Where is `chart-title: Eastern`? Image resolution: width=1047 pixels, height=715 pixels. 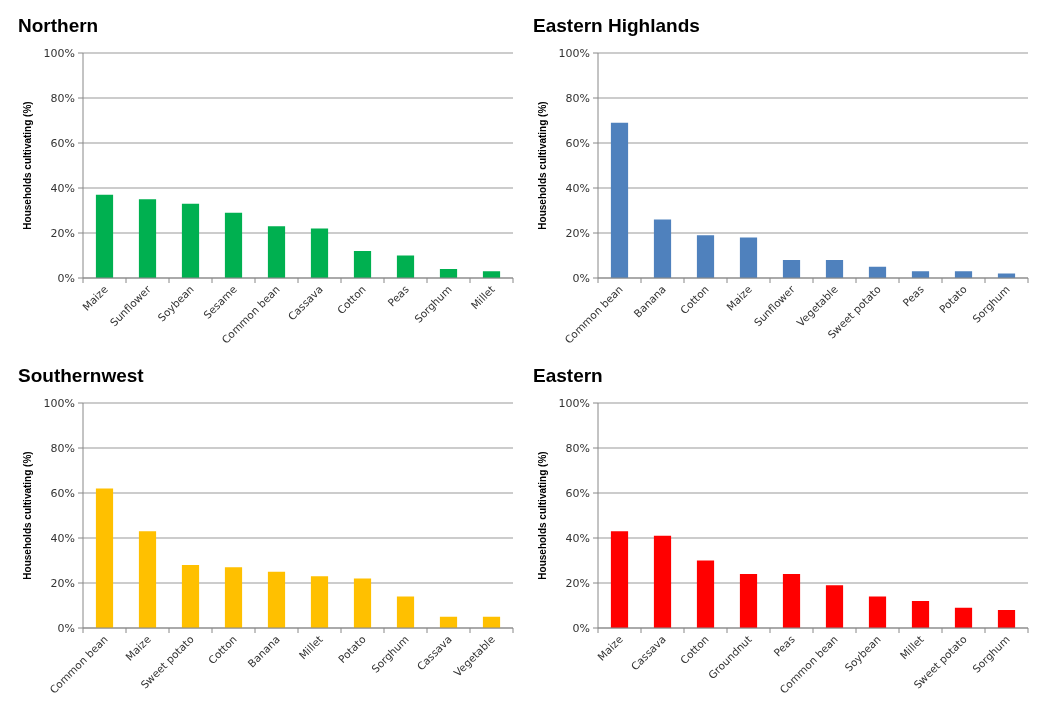
chart-title: Eastern is located at coordinates (568, 375).